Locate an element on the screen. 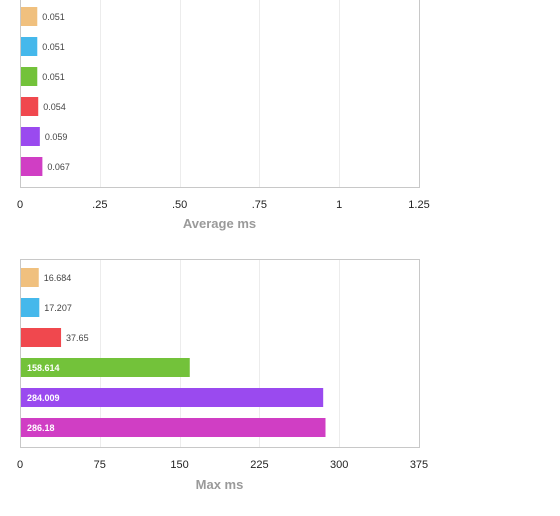  x-tick-label: 300 is located at coordinates (339, 465).